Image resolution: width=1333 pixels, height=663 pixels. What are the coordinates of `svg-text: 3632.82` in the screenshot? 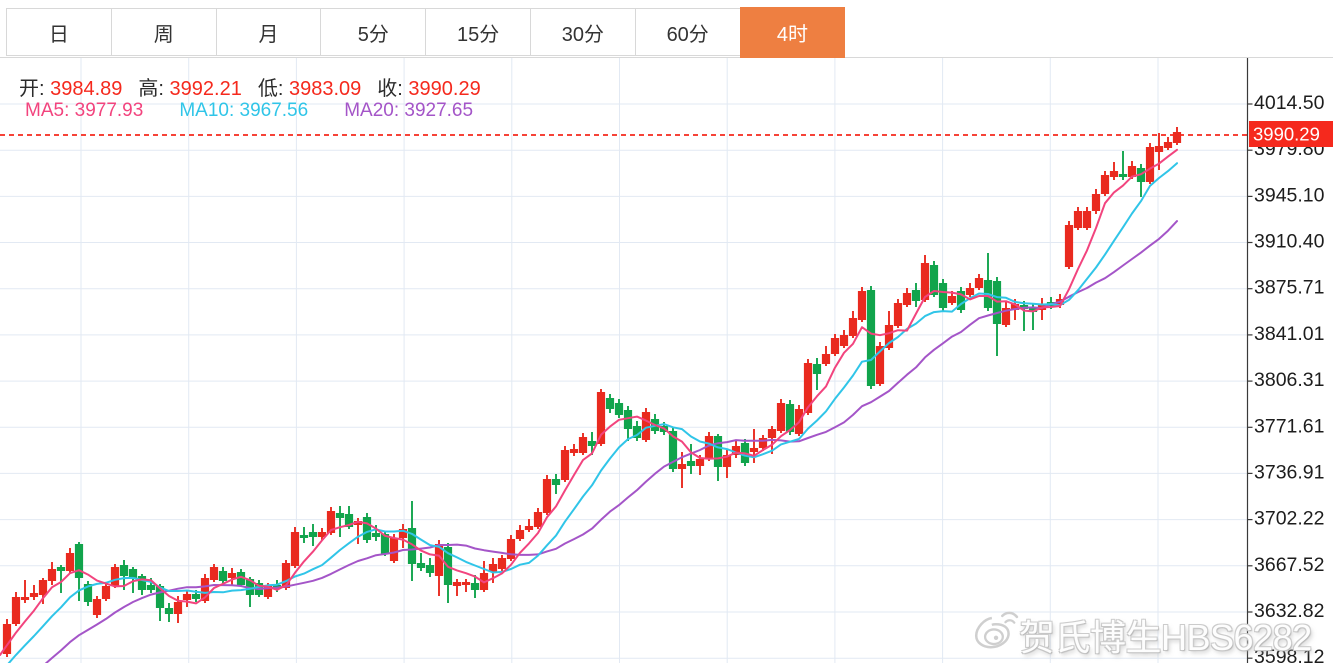 It's located at (1289, 611).